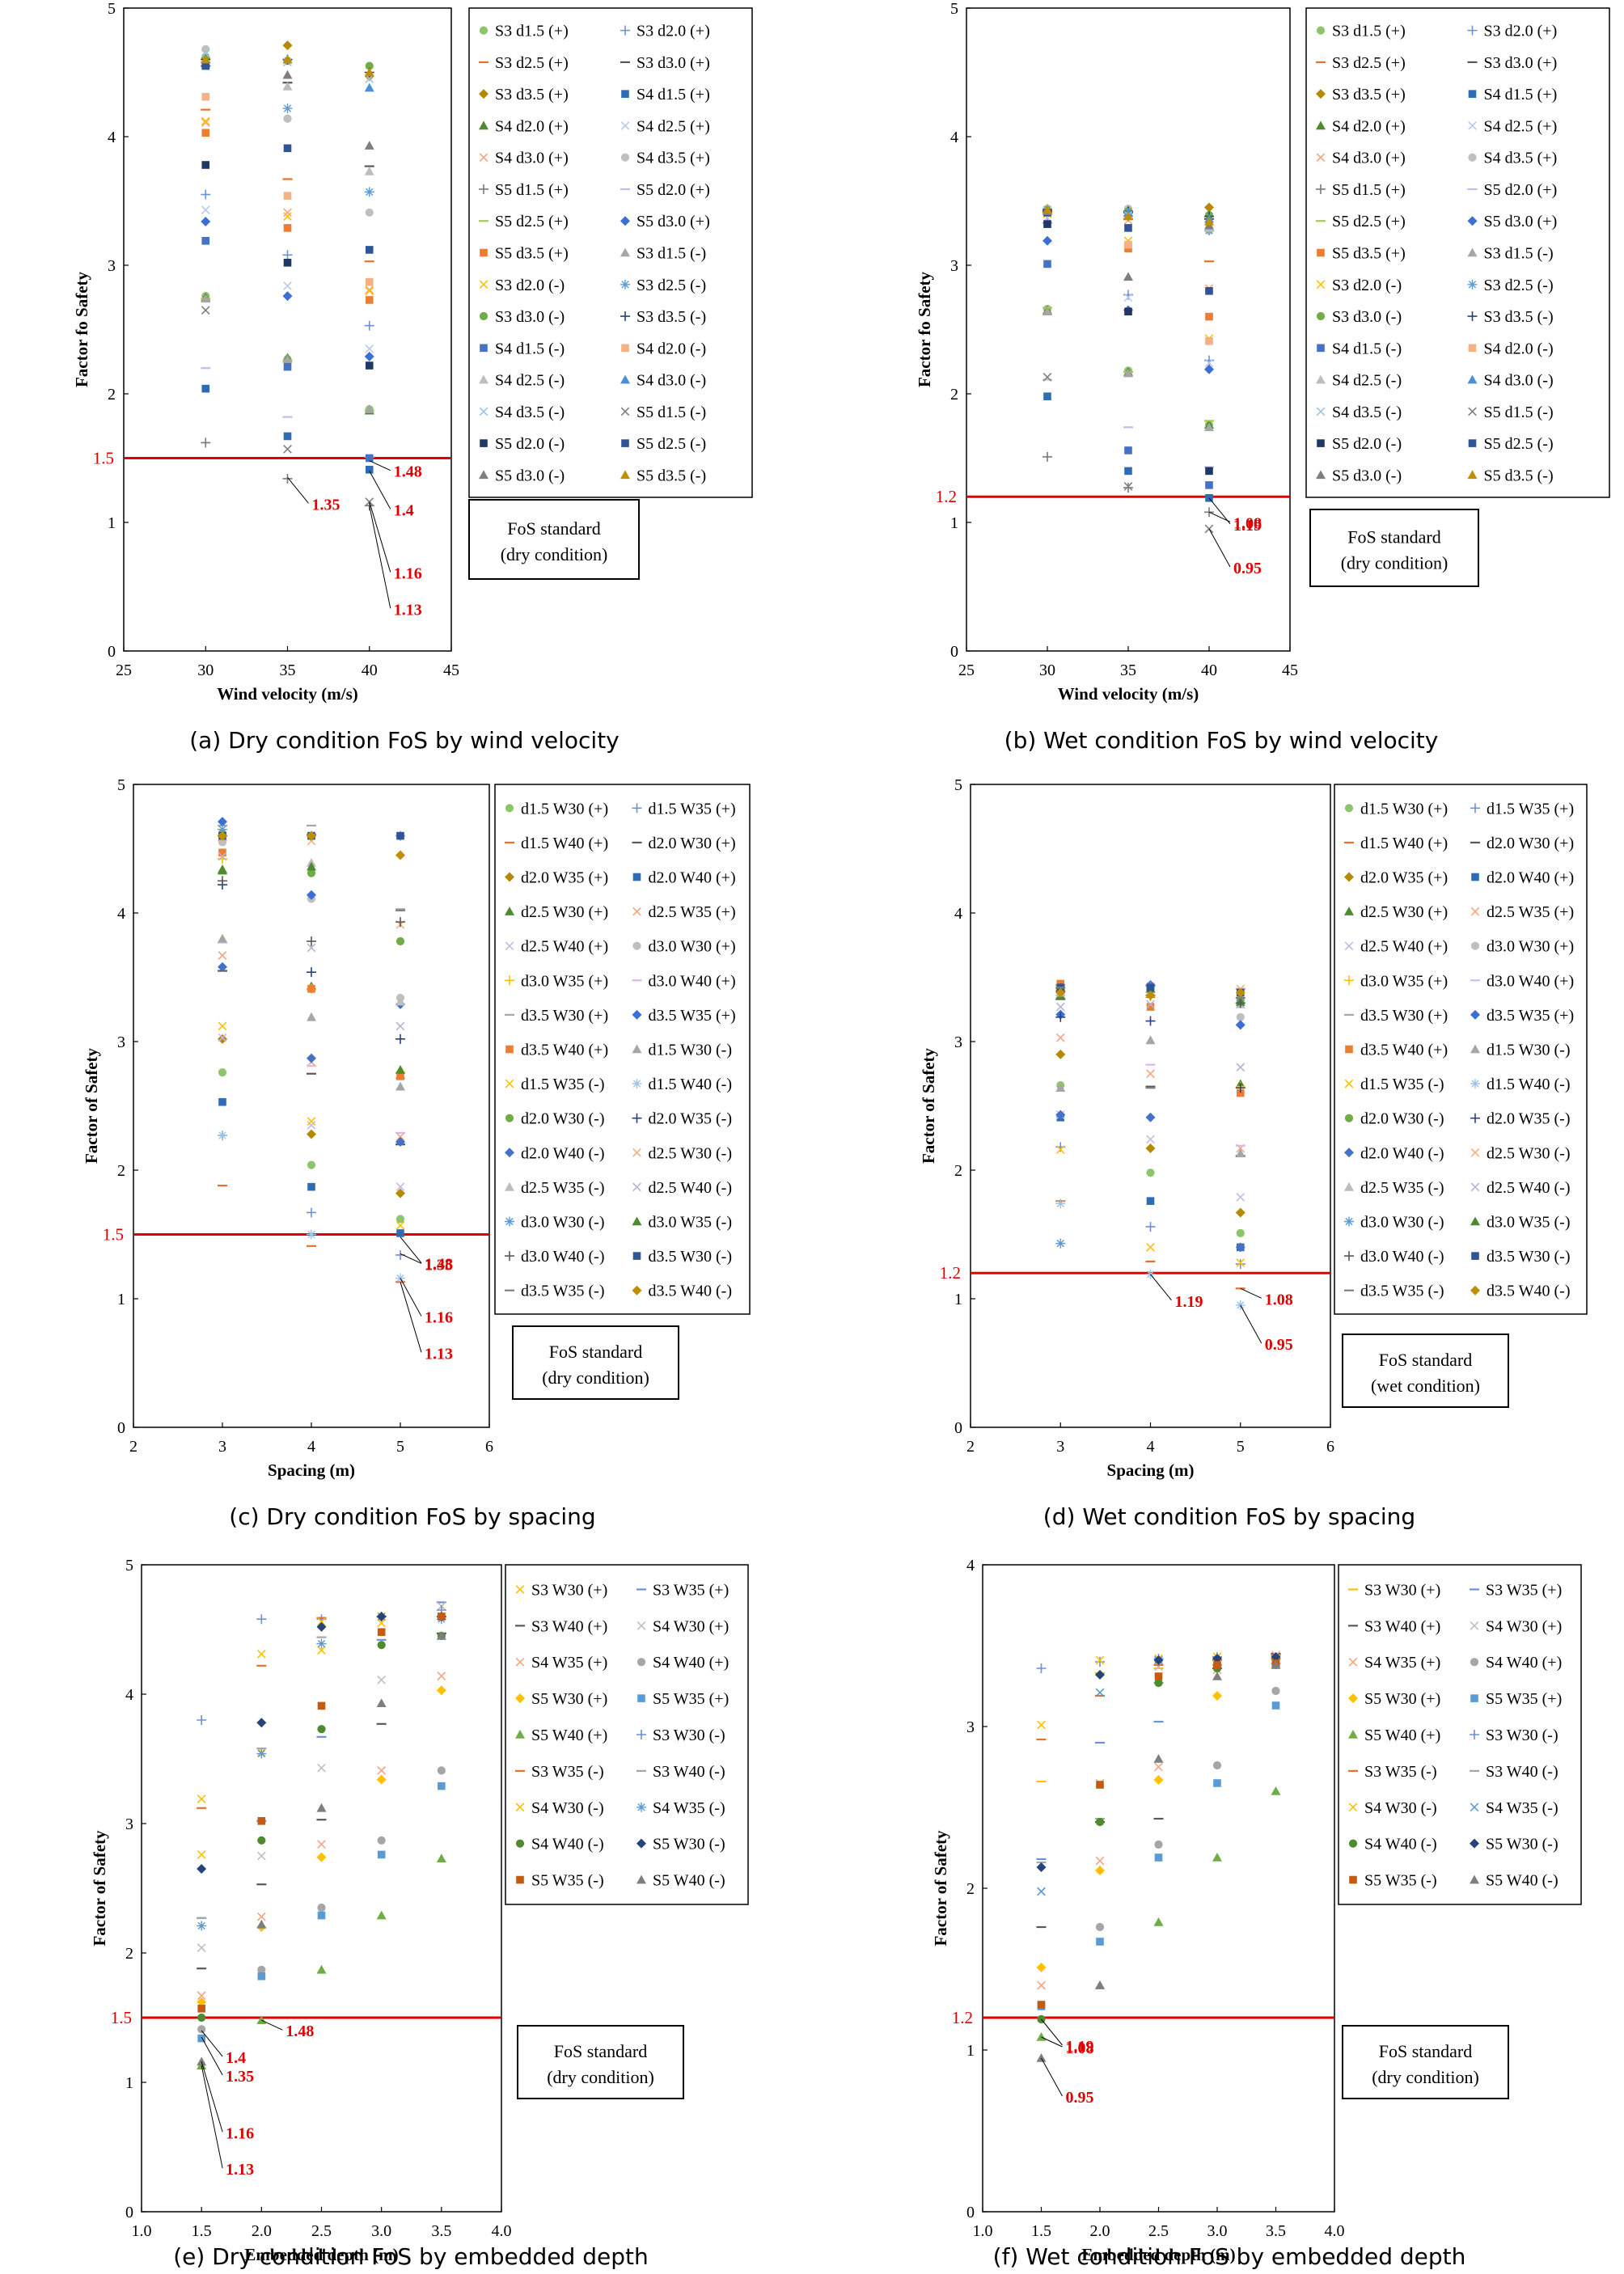  What do you see at coordinates (1209, 670) in the screenshot?
I see `x-tick-label: 40` at bounding box center [1209, 670].